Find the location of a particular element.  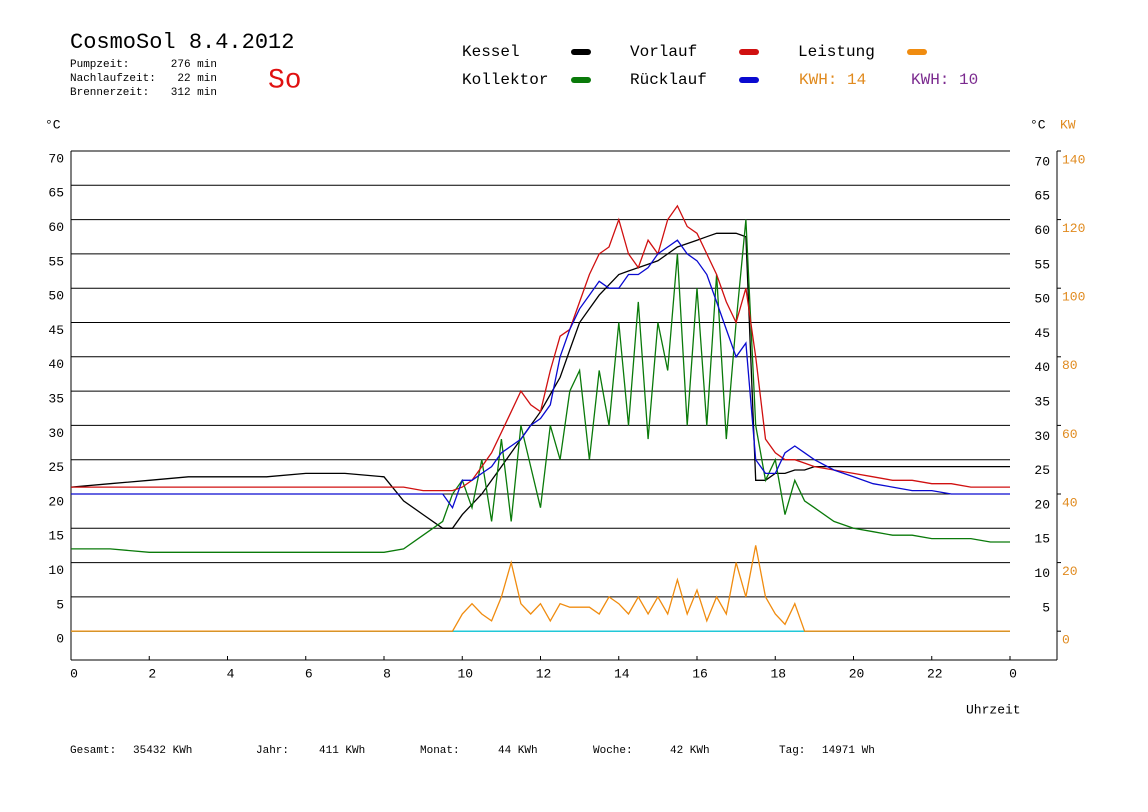

y2-tick-label: 80 is located at coordinates (1070, 365).